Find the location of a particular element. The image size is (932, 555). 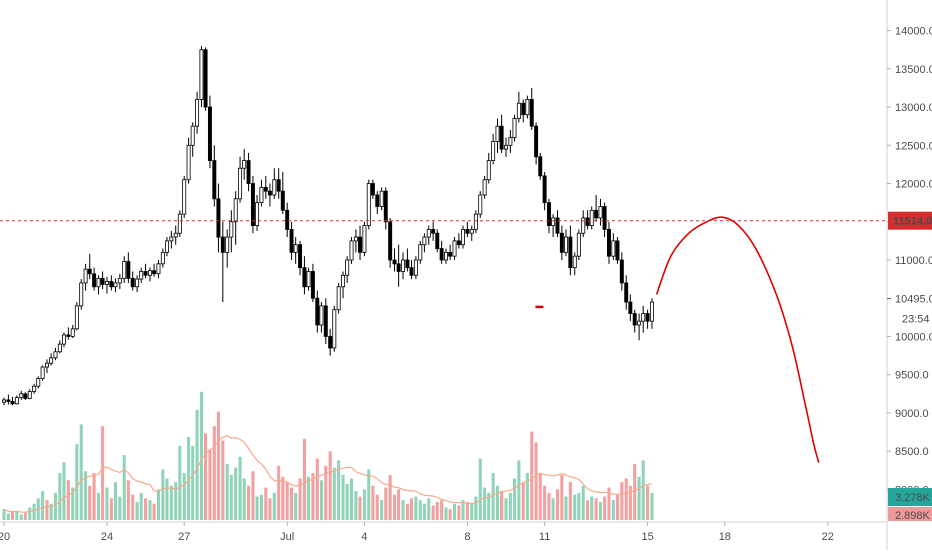

price-tick-label: 9500.0 is located at coordinates (912, 376).